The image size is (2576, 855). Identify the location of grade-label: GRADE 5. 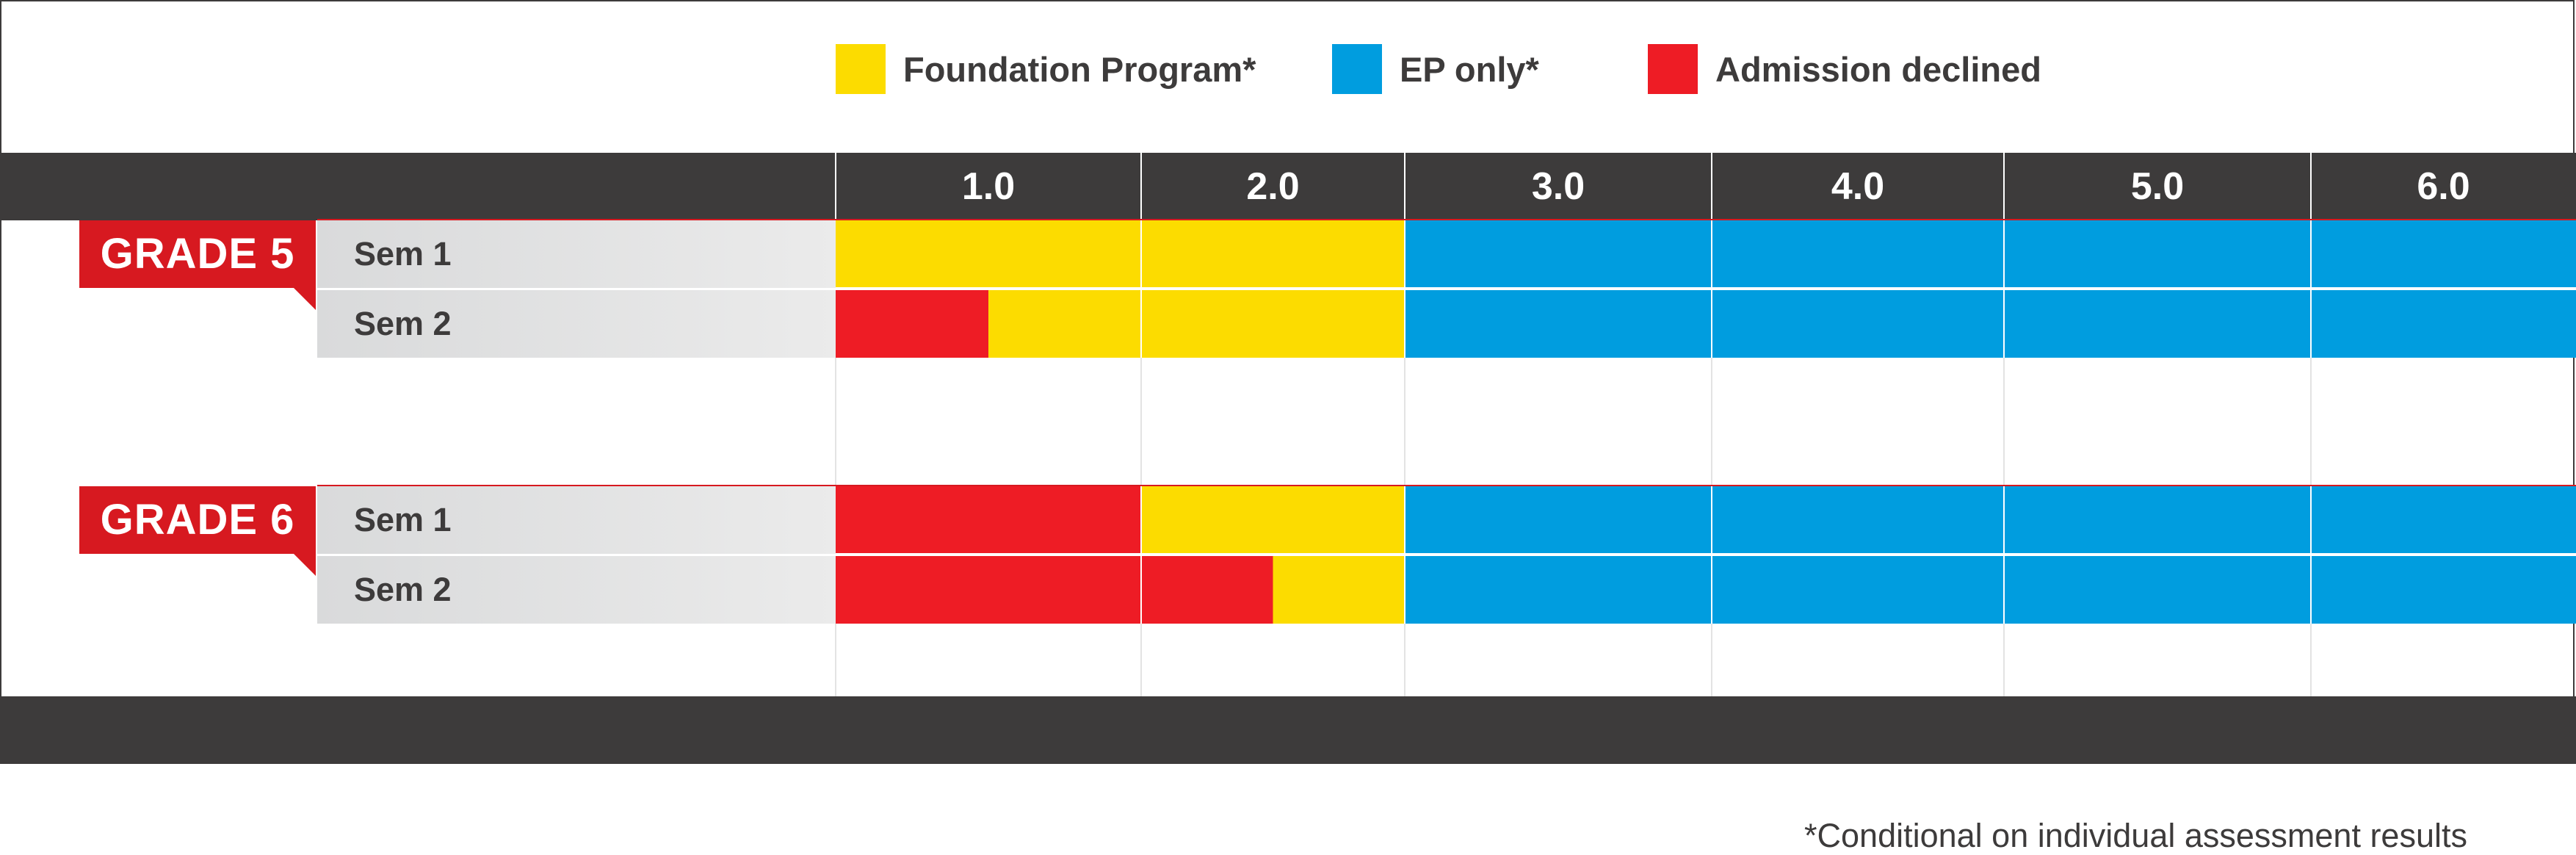
(197, 254).